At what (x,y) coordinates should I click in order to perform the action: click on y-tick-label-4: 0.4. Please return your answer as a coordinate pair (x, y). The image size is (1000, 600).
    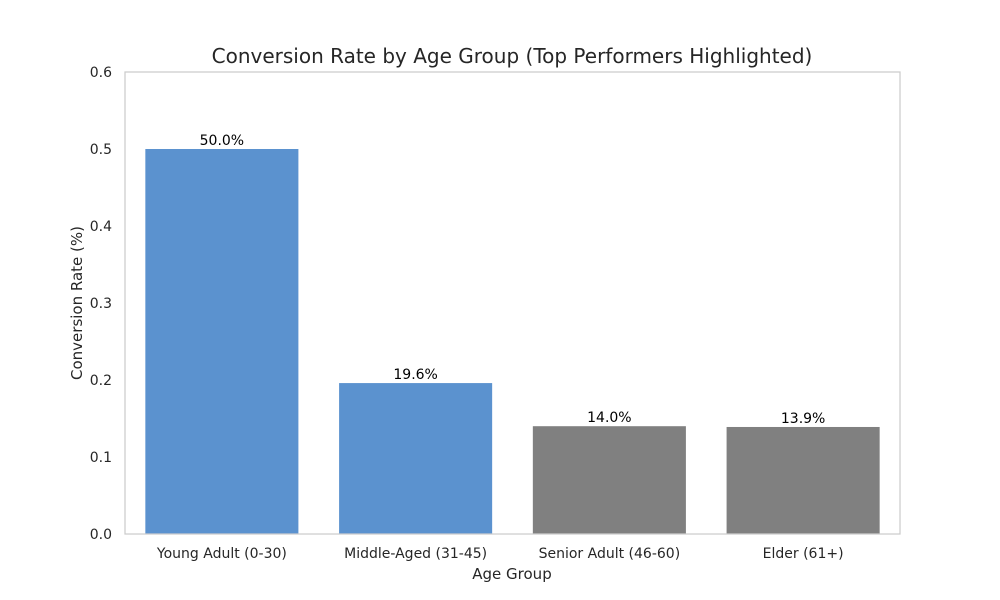
    Looking at the image, I should click on (101, 227).